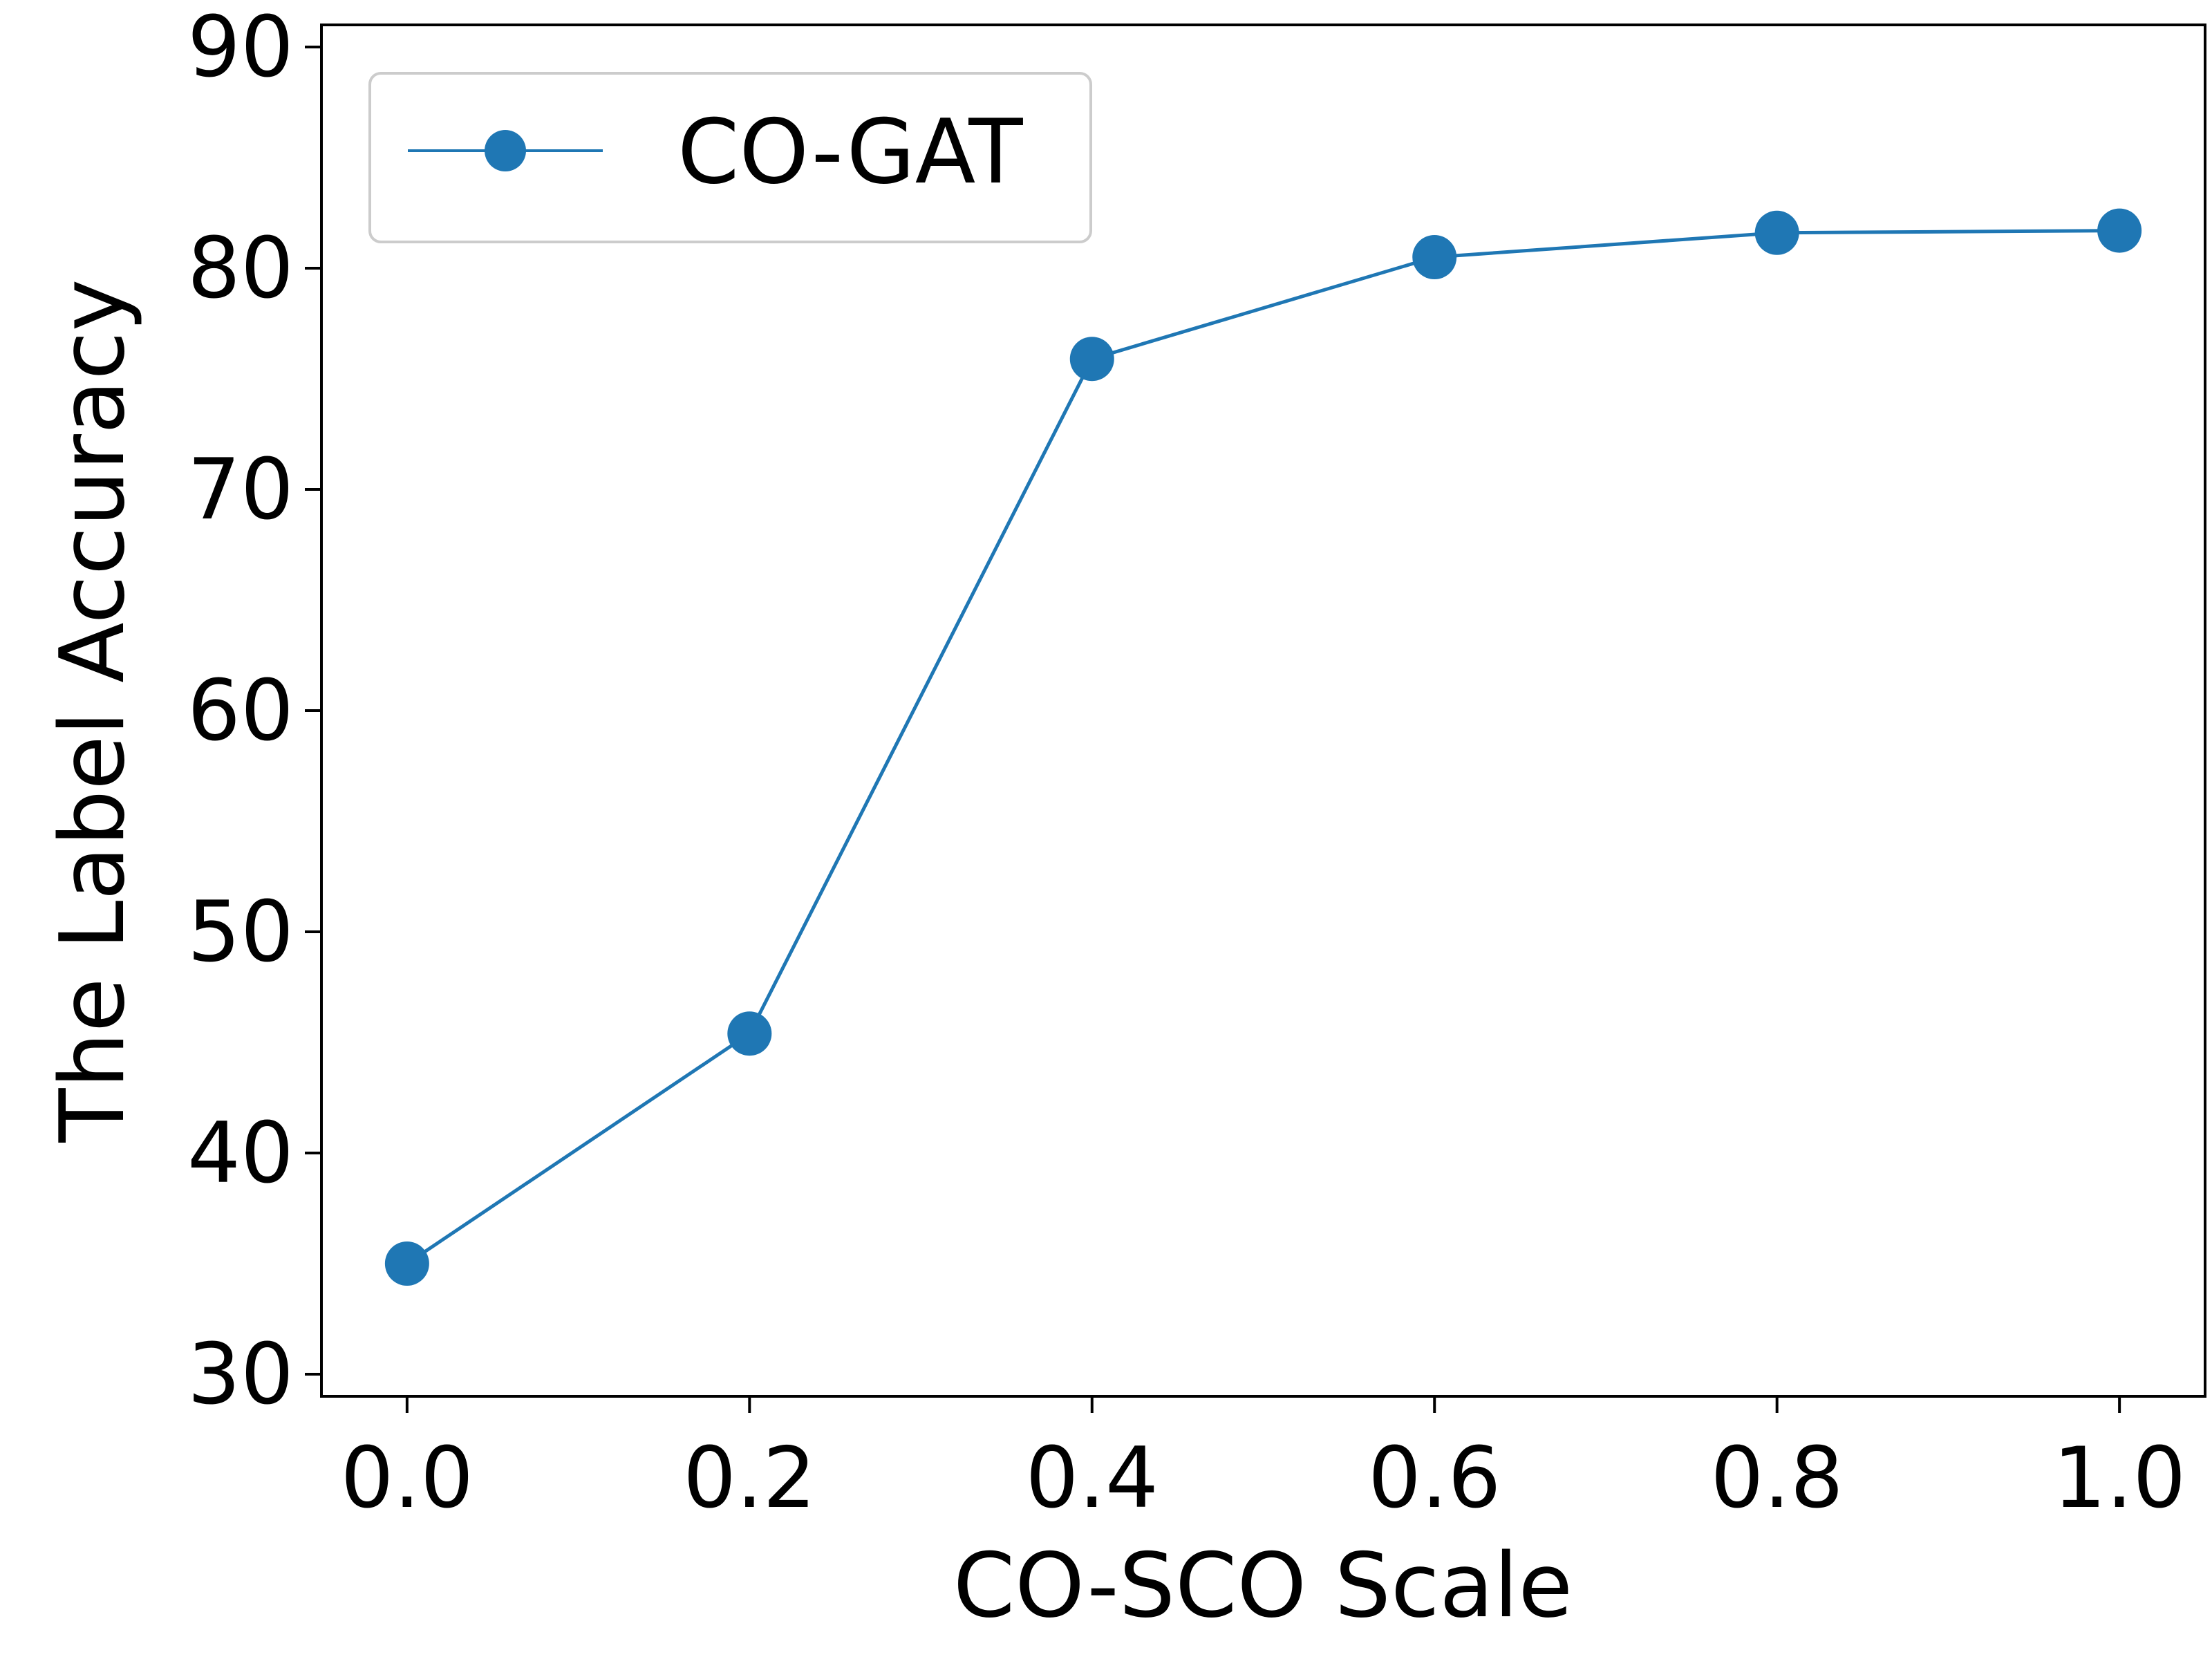 This screenshot has height=1659, width=2212. Describe the element at coordinates (506, 150) in the screenshot. I see `legend-marker-co-gat` at that location.